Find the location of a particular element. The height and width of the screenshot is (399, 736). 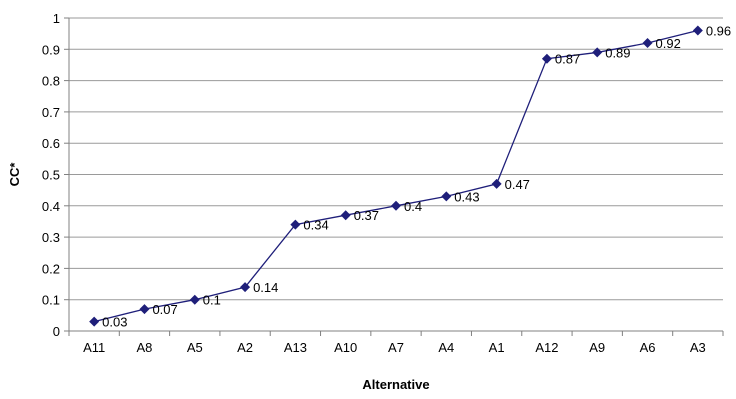

y-tick-label: 0.6 is located at coordinates (51, 143).